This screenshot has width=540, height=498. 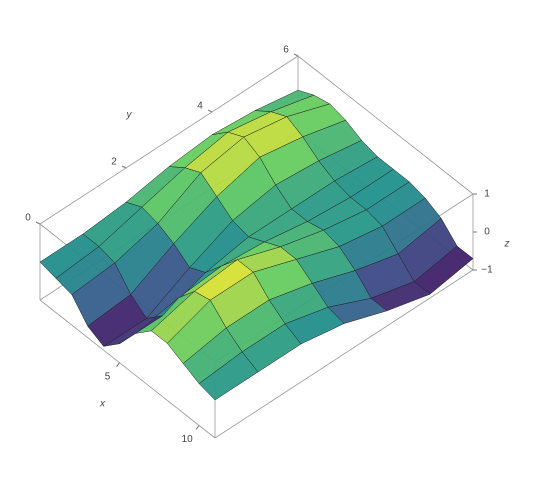 I want to click on x-tick-label: 5, so click(x=108, y=376).